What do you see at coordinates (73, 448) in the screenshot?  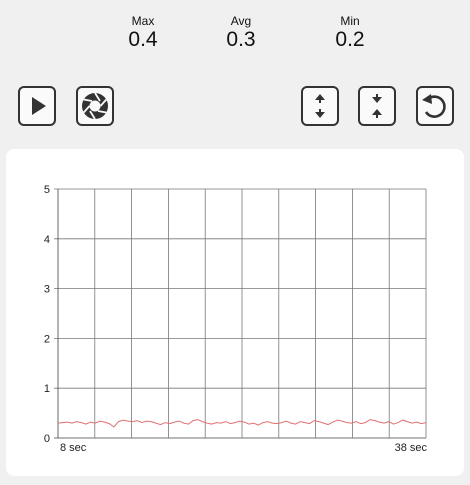 I see `x-start-label: 8 sec` at bounding box center [73, 448].